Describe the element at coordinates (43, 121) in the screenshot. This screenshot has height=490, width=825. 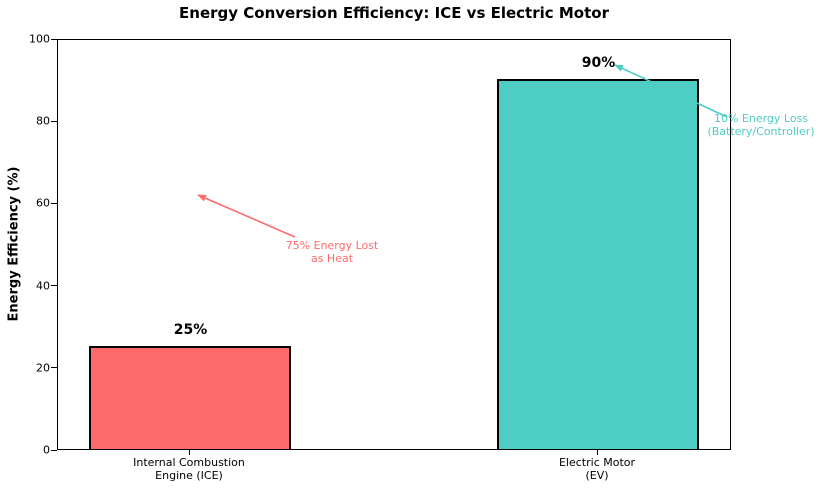
I see `y-tick-label-80: 80` at that location.